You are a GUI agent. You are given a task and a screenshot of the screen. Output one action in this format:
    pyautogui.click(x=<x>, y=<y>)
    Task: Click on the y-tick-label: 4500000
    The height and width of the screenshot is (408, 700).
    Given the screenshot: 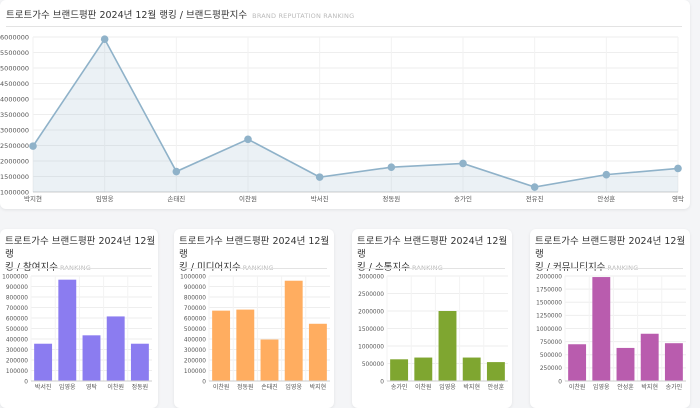 What is the action you would take?
    pyautogui.click(x=14, y=84)
    